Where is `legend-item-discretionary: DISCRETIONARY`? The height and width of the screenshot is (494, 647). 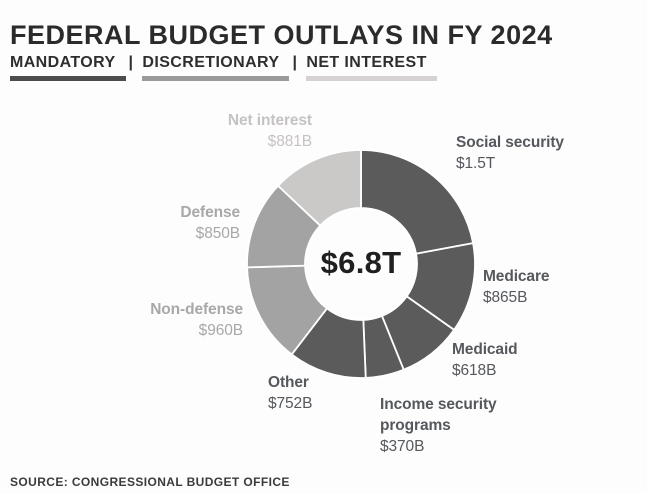
legend-item-discretionary: DISCRETIONARY is located at coordinates (216, 67).